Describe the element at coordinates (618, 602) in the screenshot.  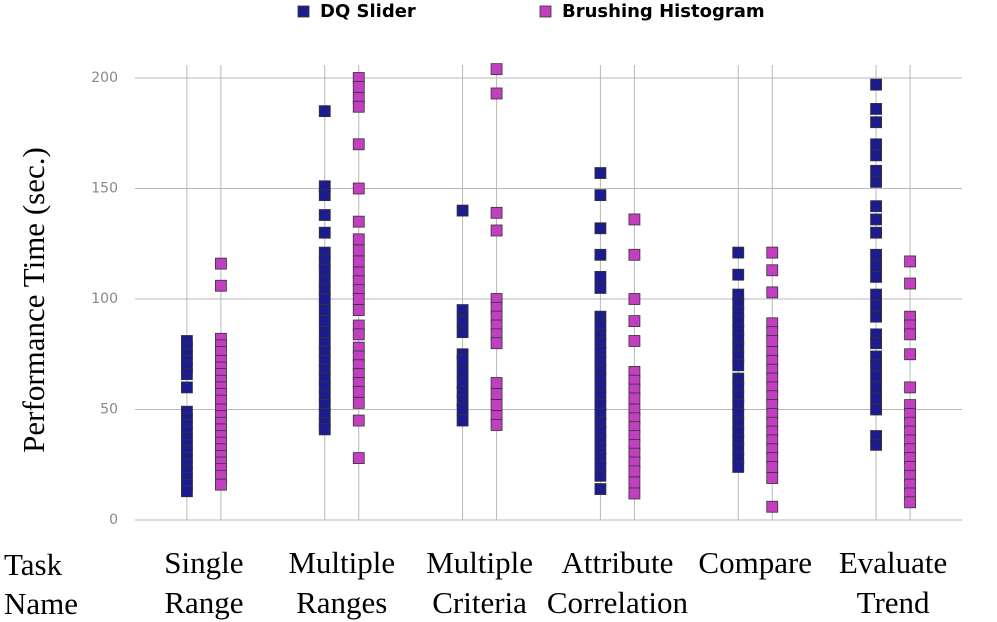
I see `x-tick-label: Correlation` at that location.